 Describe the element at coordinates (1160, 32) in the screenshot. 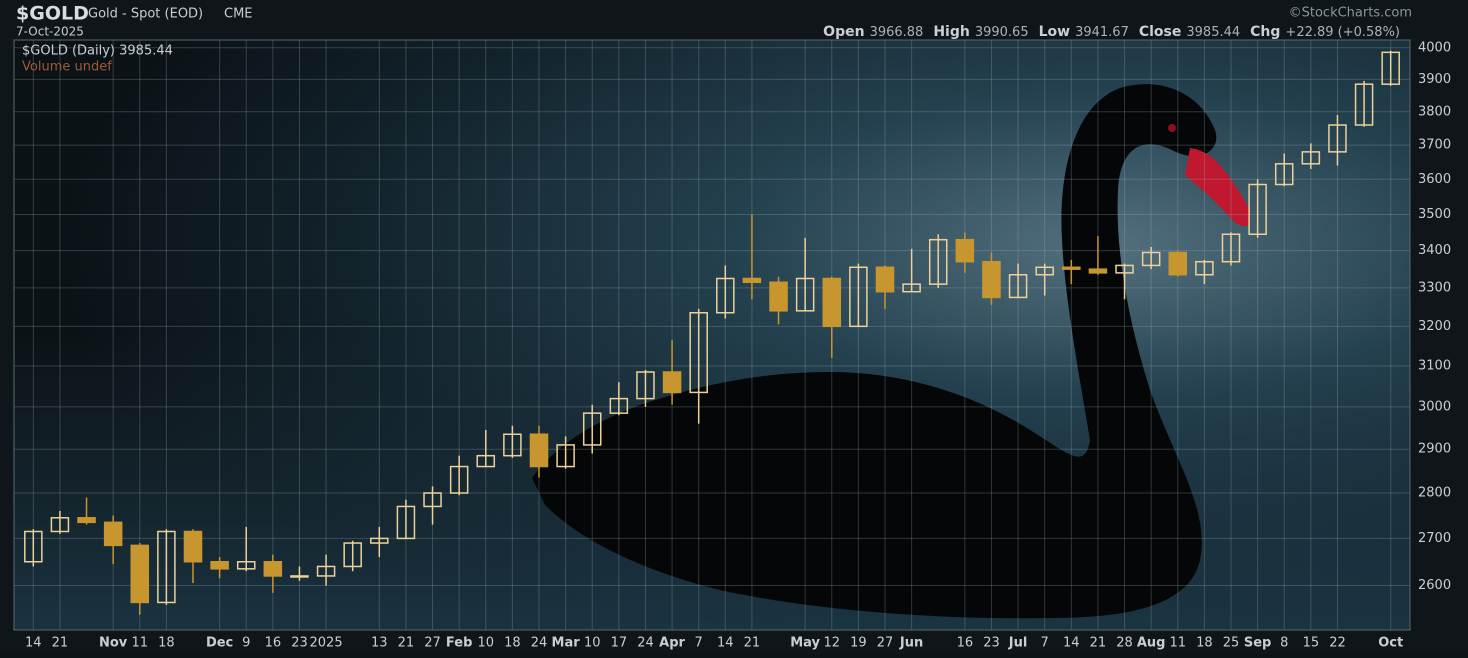

I see `summary-label: Close` at that location.